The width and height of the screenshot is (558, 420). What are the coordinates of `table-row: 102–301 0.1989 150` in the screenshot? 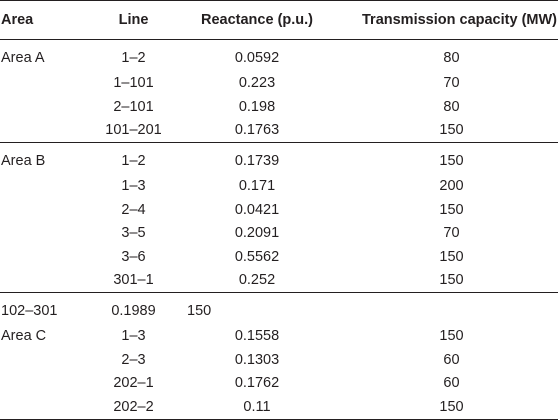 It's located at (279, 309).